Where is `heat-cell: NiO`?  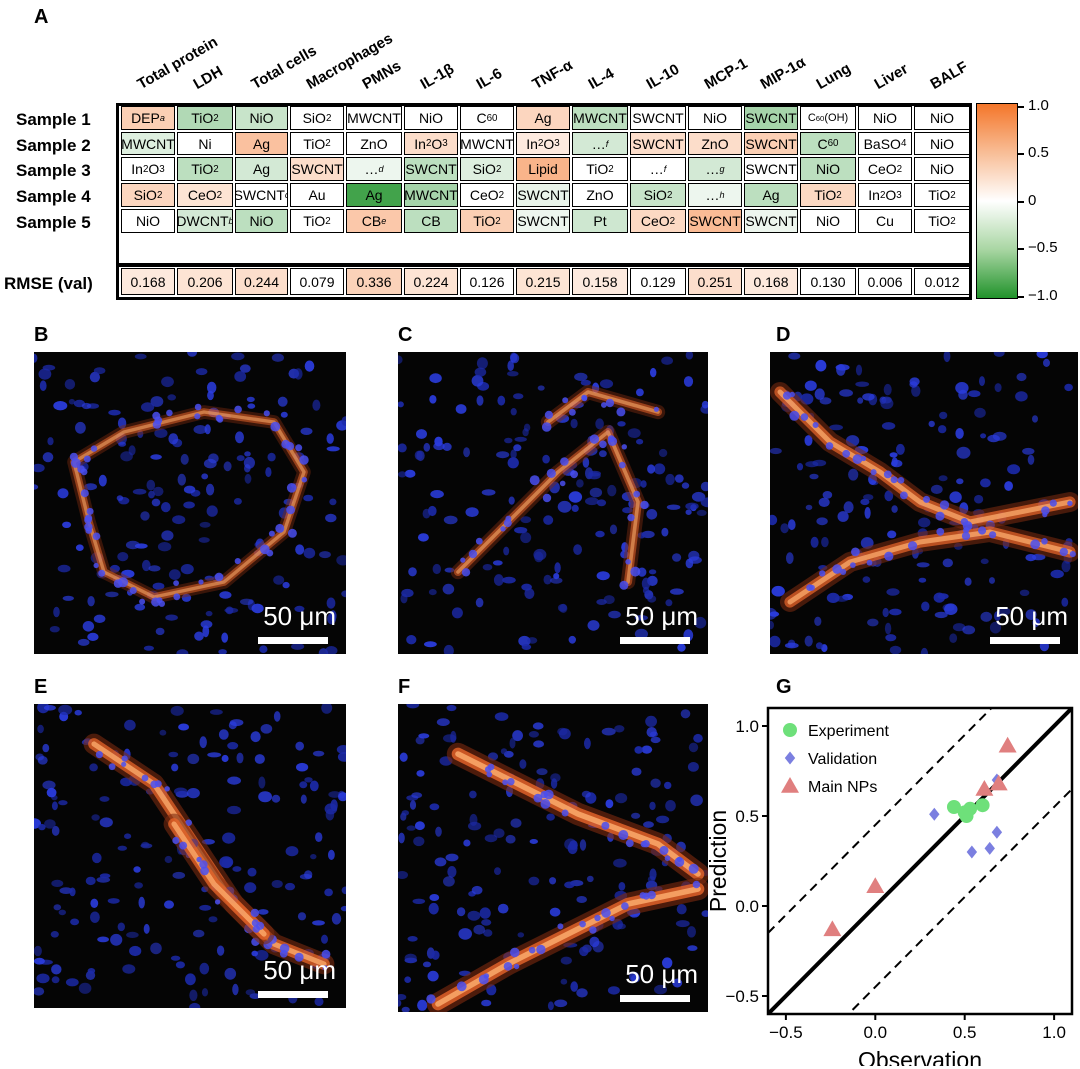
heat-cell: NiO is located at coordinates (148, 221).